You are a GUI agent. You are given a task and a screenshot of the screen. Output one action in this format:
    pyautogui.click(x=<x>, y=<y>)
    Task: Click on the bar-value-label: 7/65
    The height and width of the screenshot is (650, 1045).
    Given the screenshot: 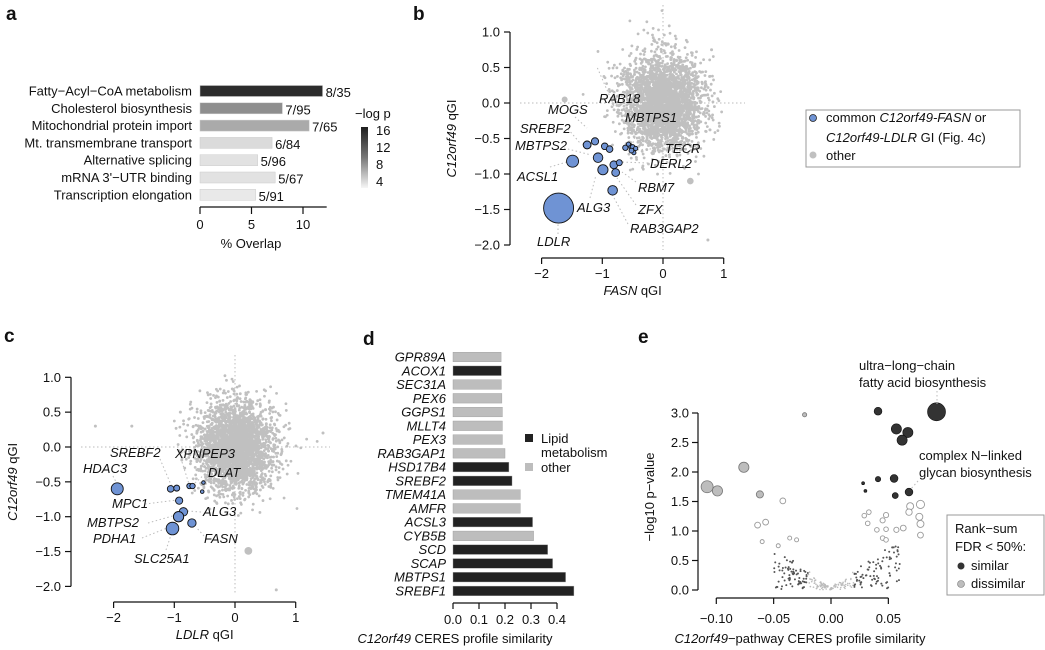 What is the action you would take?
    pyautogui.click(x=324, y=127)
    